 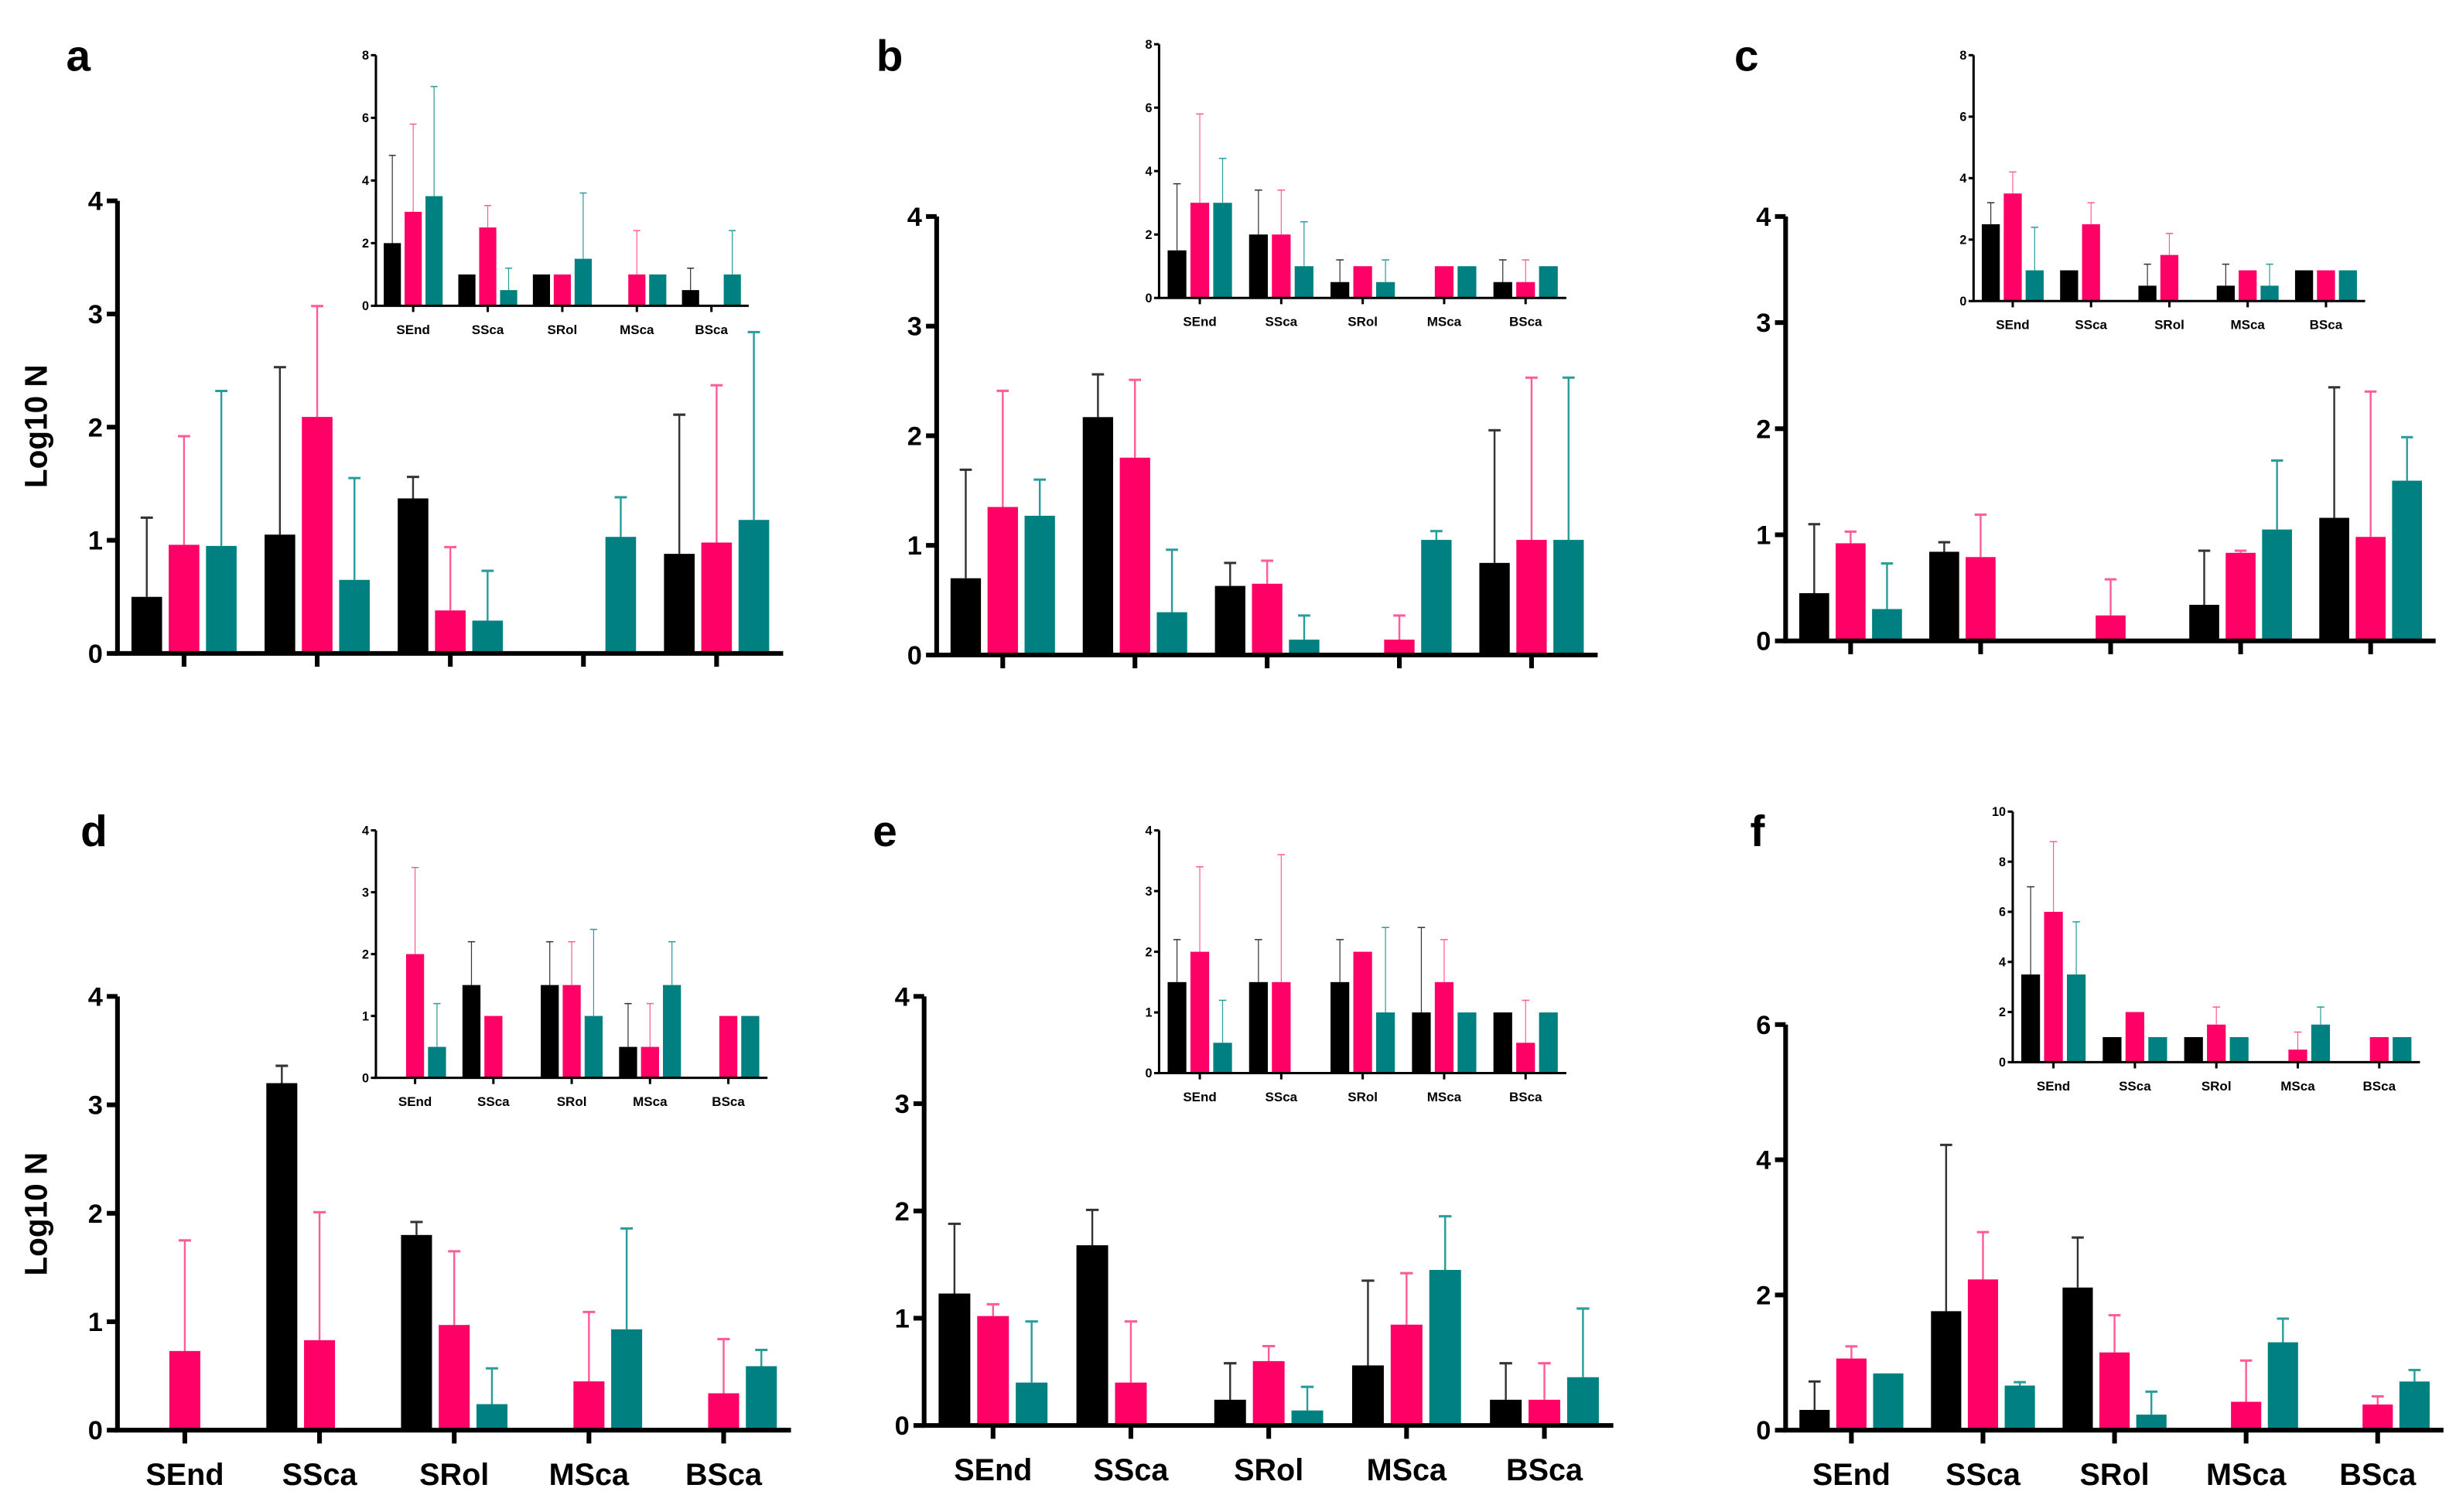 What do you see at coordinates (1763, 1295) in the screenshot?
I see `y-tick-label: 2` at bounding box center [1763, 1295].